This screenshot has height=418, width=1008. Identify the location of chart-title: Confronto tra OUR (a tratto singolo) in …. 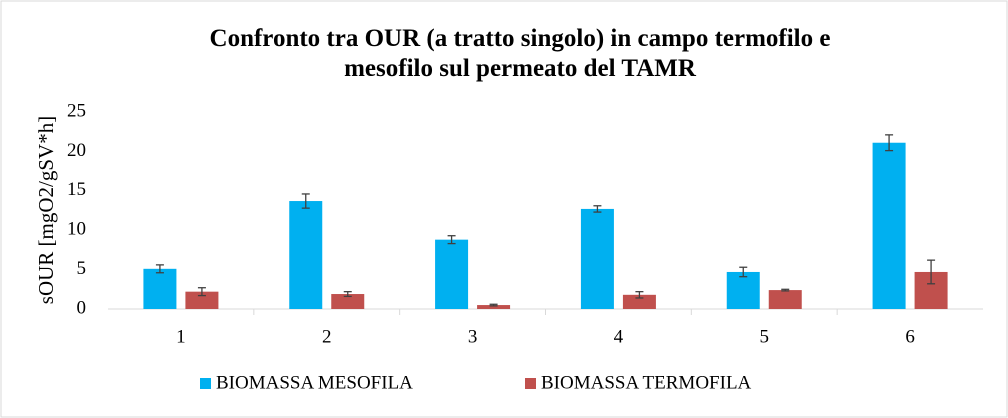
(520, 53).